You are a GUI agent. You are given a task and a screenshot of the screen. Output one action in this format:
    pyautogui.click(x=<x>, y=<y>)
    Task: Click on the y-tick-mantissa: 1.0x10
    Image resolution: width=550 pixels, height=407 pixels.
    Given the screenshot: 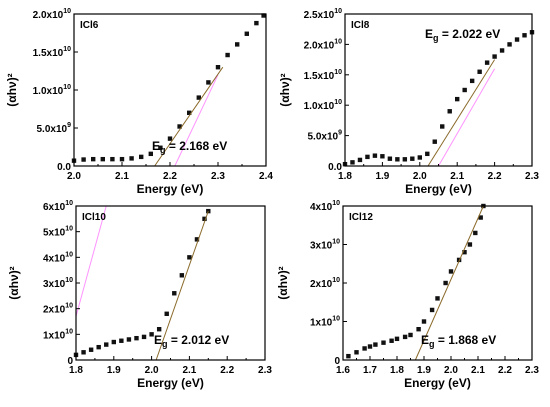 What is the action you would take?
    pyautogui.click(x=319, y=106)
    